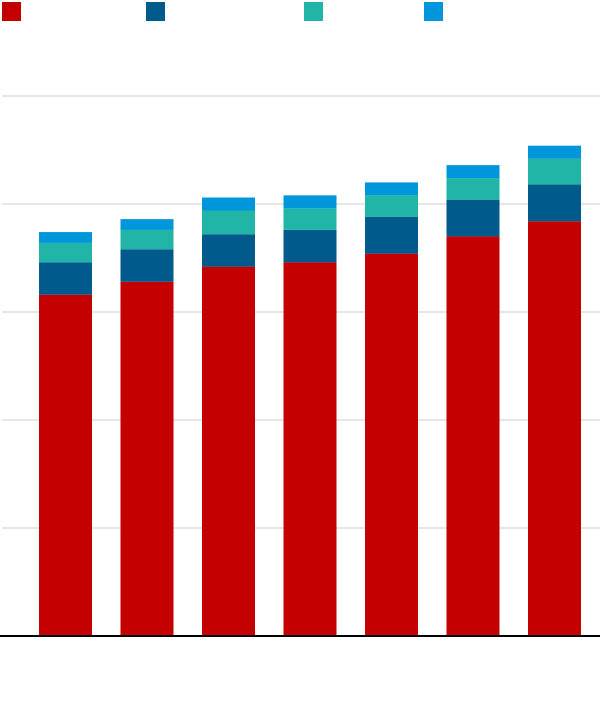 The height and width of the screenshot is (704, 600). I want to click on bar-segment-s2-c6, so click(473, 218).